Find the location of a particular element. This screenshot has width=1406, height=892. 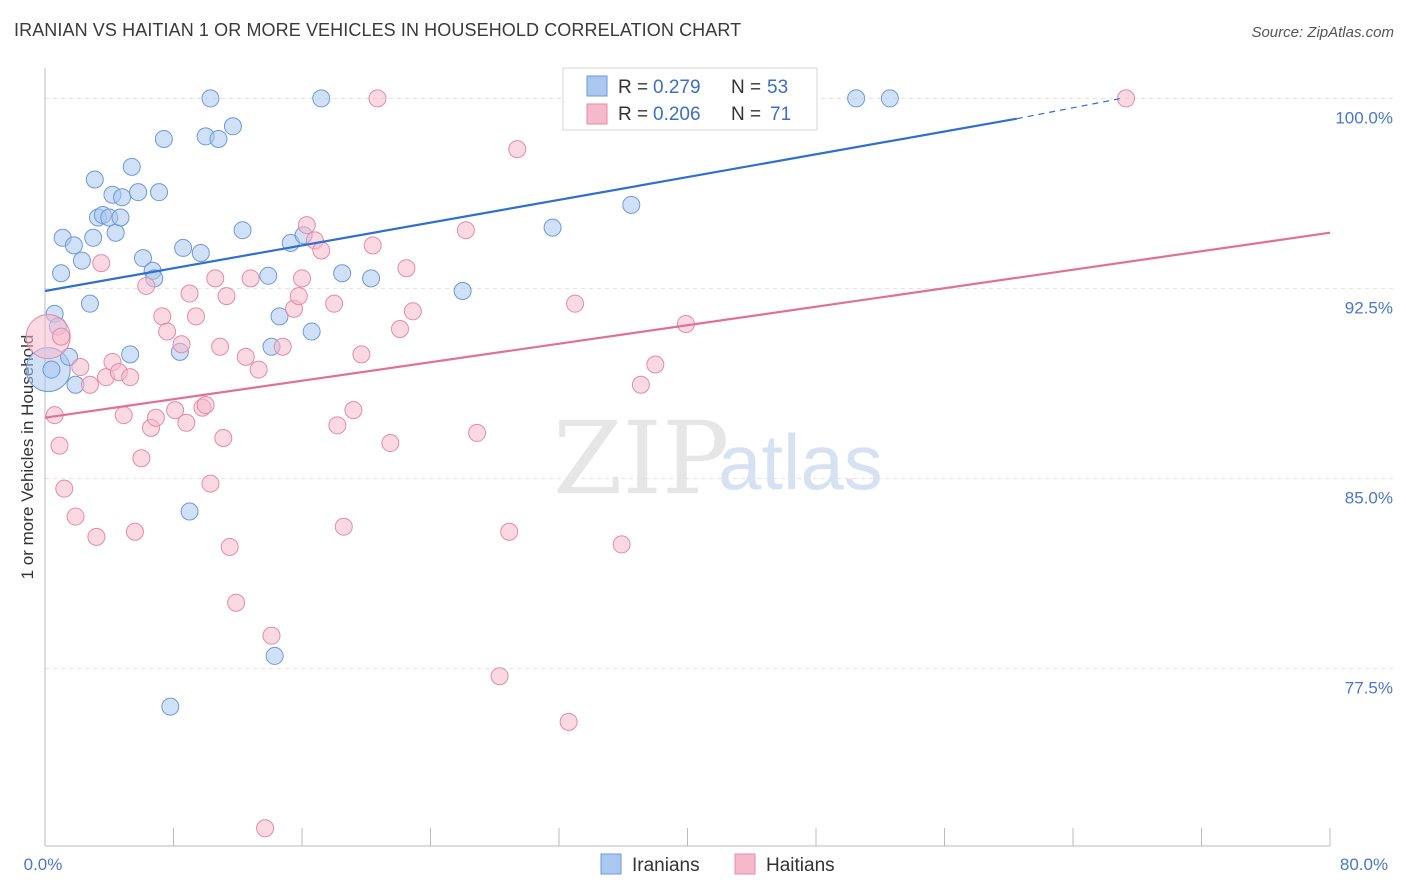

bottom-legend-swatch-haitians is located at coordinates (745, 864).